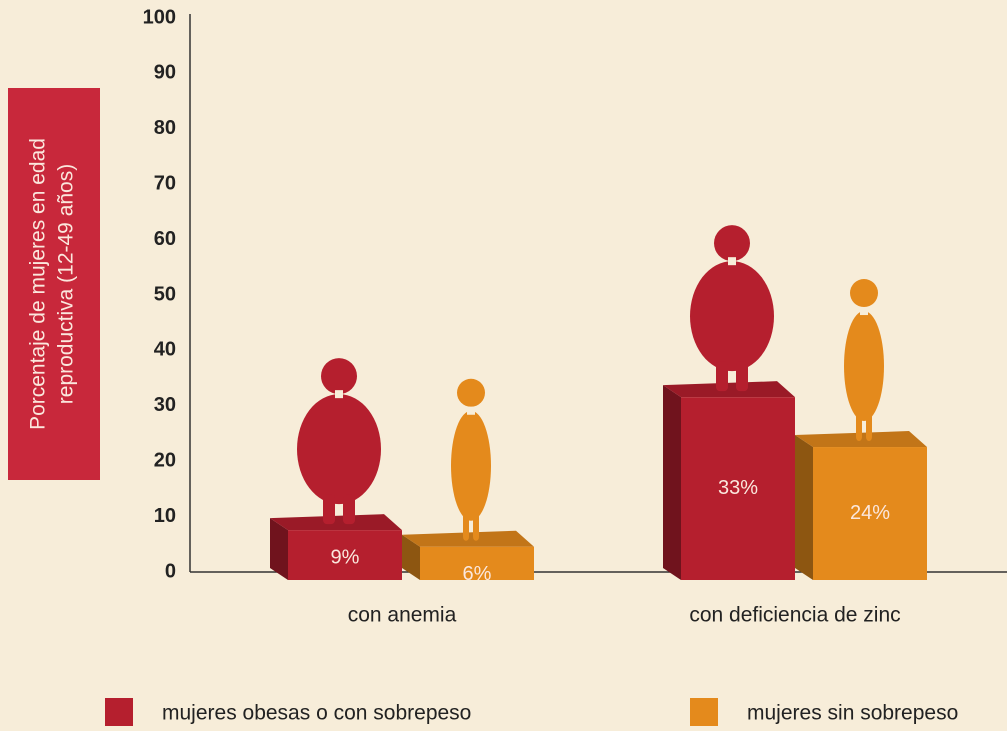 The image size is (1007, 731). I want to click on y-label-box, so click(54, 284).